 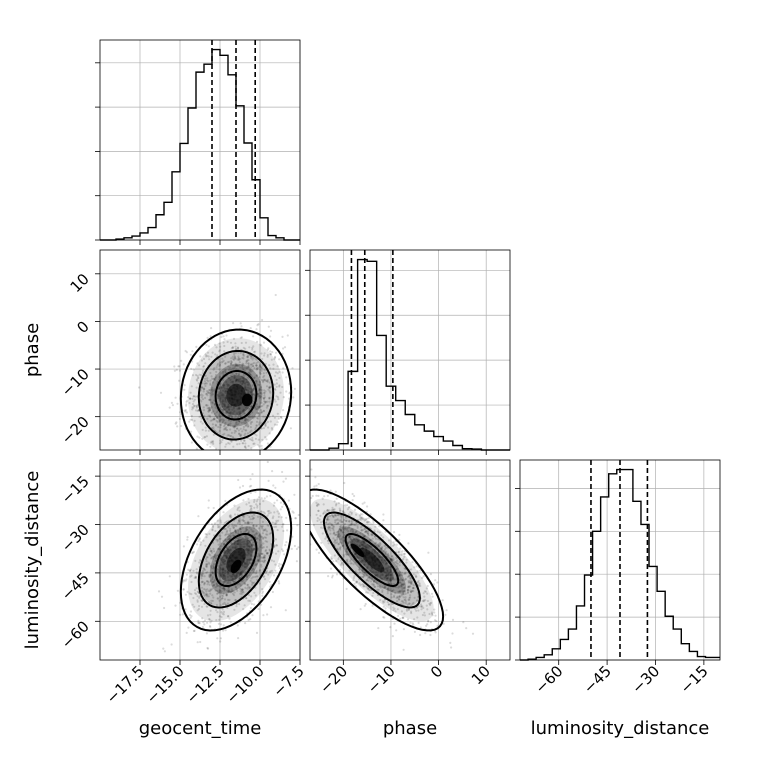 I want to click on histogram-phase, so click(x=410, y=354).